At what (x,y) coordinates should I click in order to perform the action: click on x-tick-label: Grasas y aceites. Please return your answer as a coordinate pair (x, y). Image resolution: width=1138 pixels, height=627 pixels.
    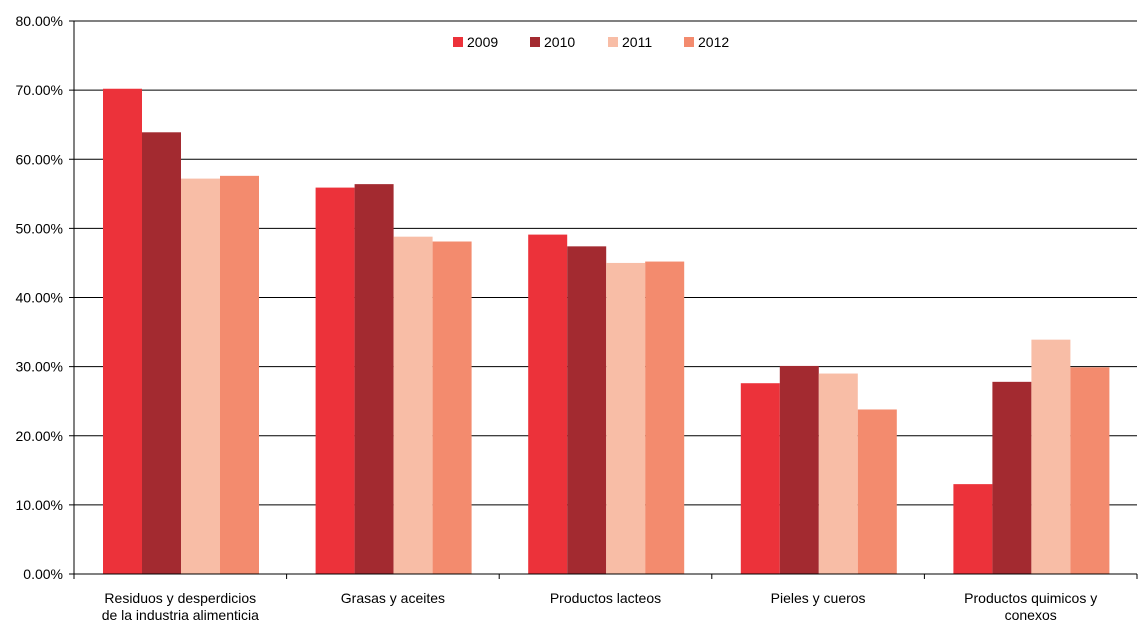
    Looking at the image, I should click on (393, 598).